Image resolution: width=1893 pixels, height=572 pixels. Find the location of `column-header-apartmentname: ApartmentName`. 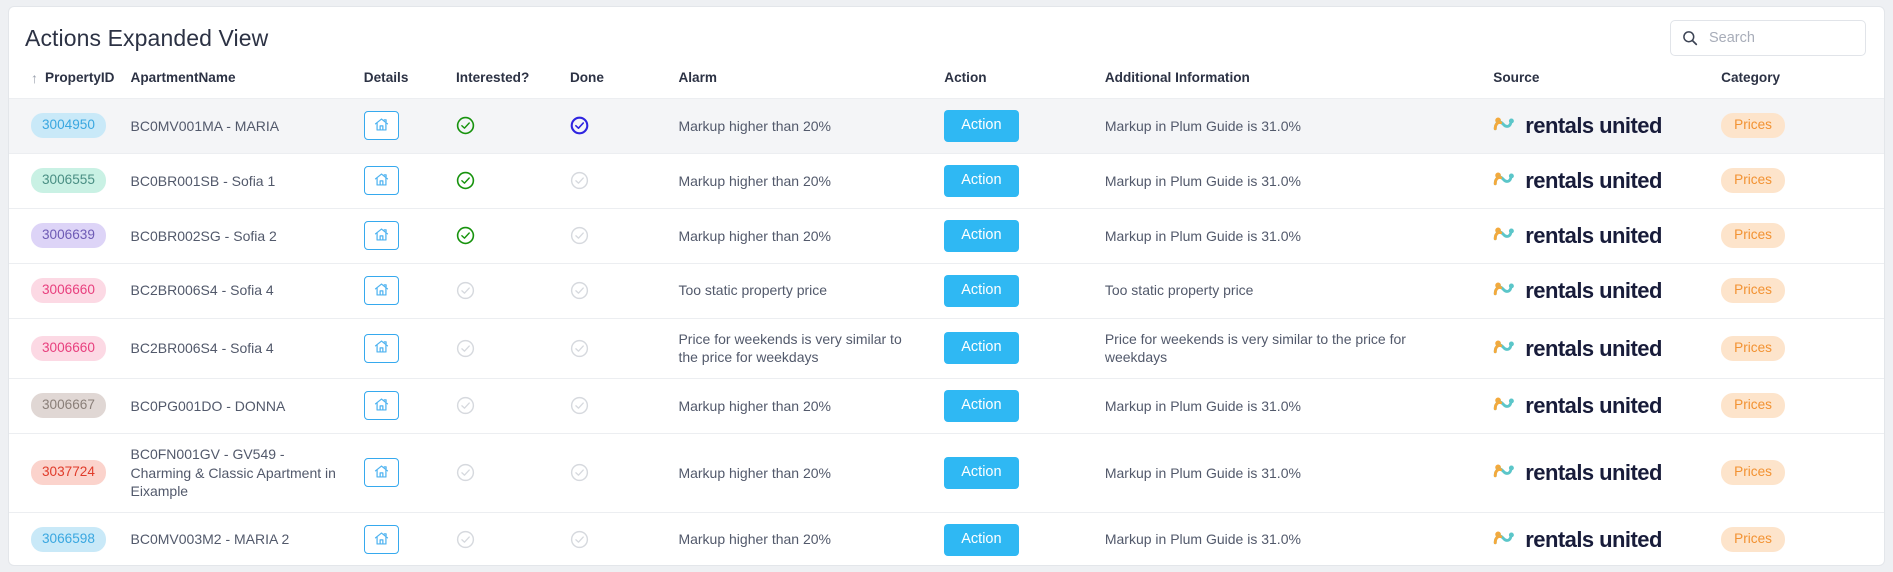

column-header-apartmentname: ApartmentName is located at coordinates (183, 77).